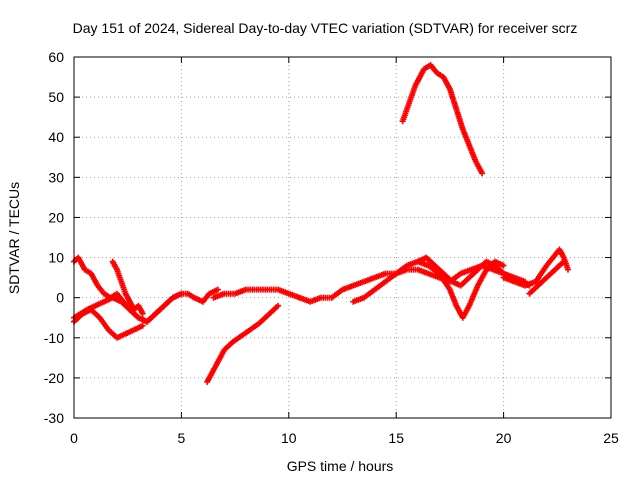  I want to click on y-tick-label: -10, so click(54, 338).